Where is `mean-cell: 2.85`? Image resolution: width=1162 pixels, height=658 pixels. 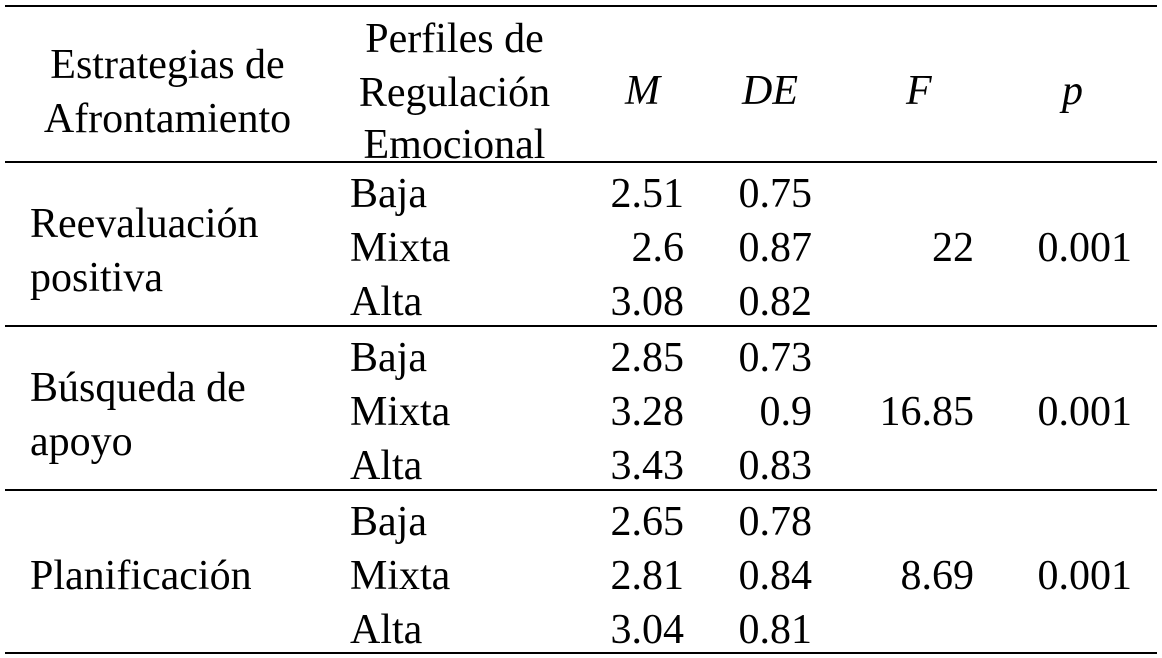
mean-cell: 2.85 is located at coordinates (647, 358).